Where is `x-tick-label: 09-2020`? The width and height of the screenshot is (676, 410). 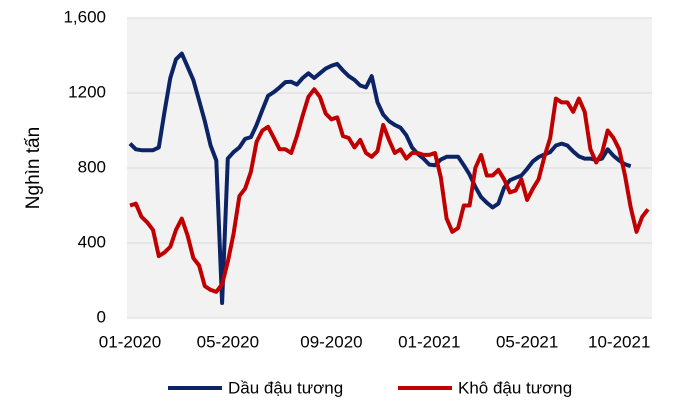
x-tick-label: 09-2020 is located at coordinates (331, 341).